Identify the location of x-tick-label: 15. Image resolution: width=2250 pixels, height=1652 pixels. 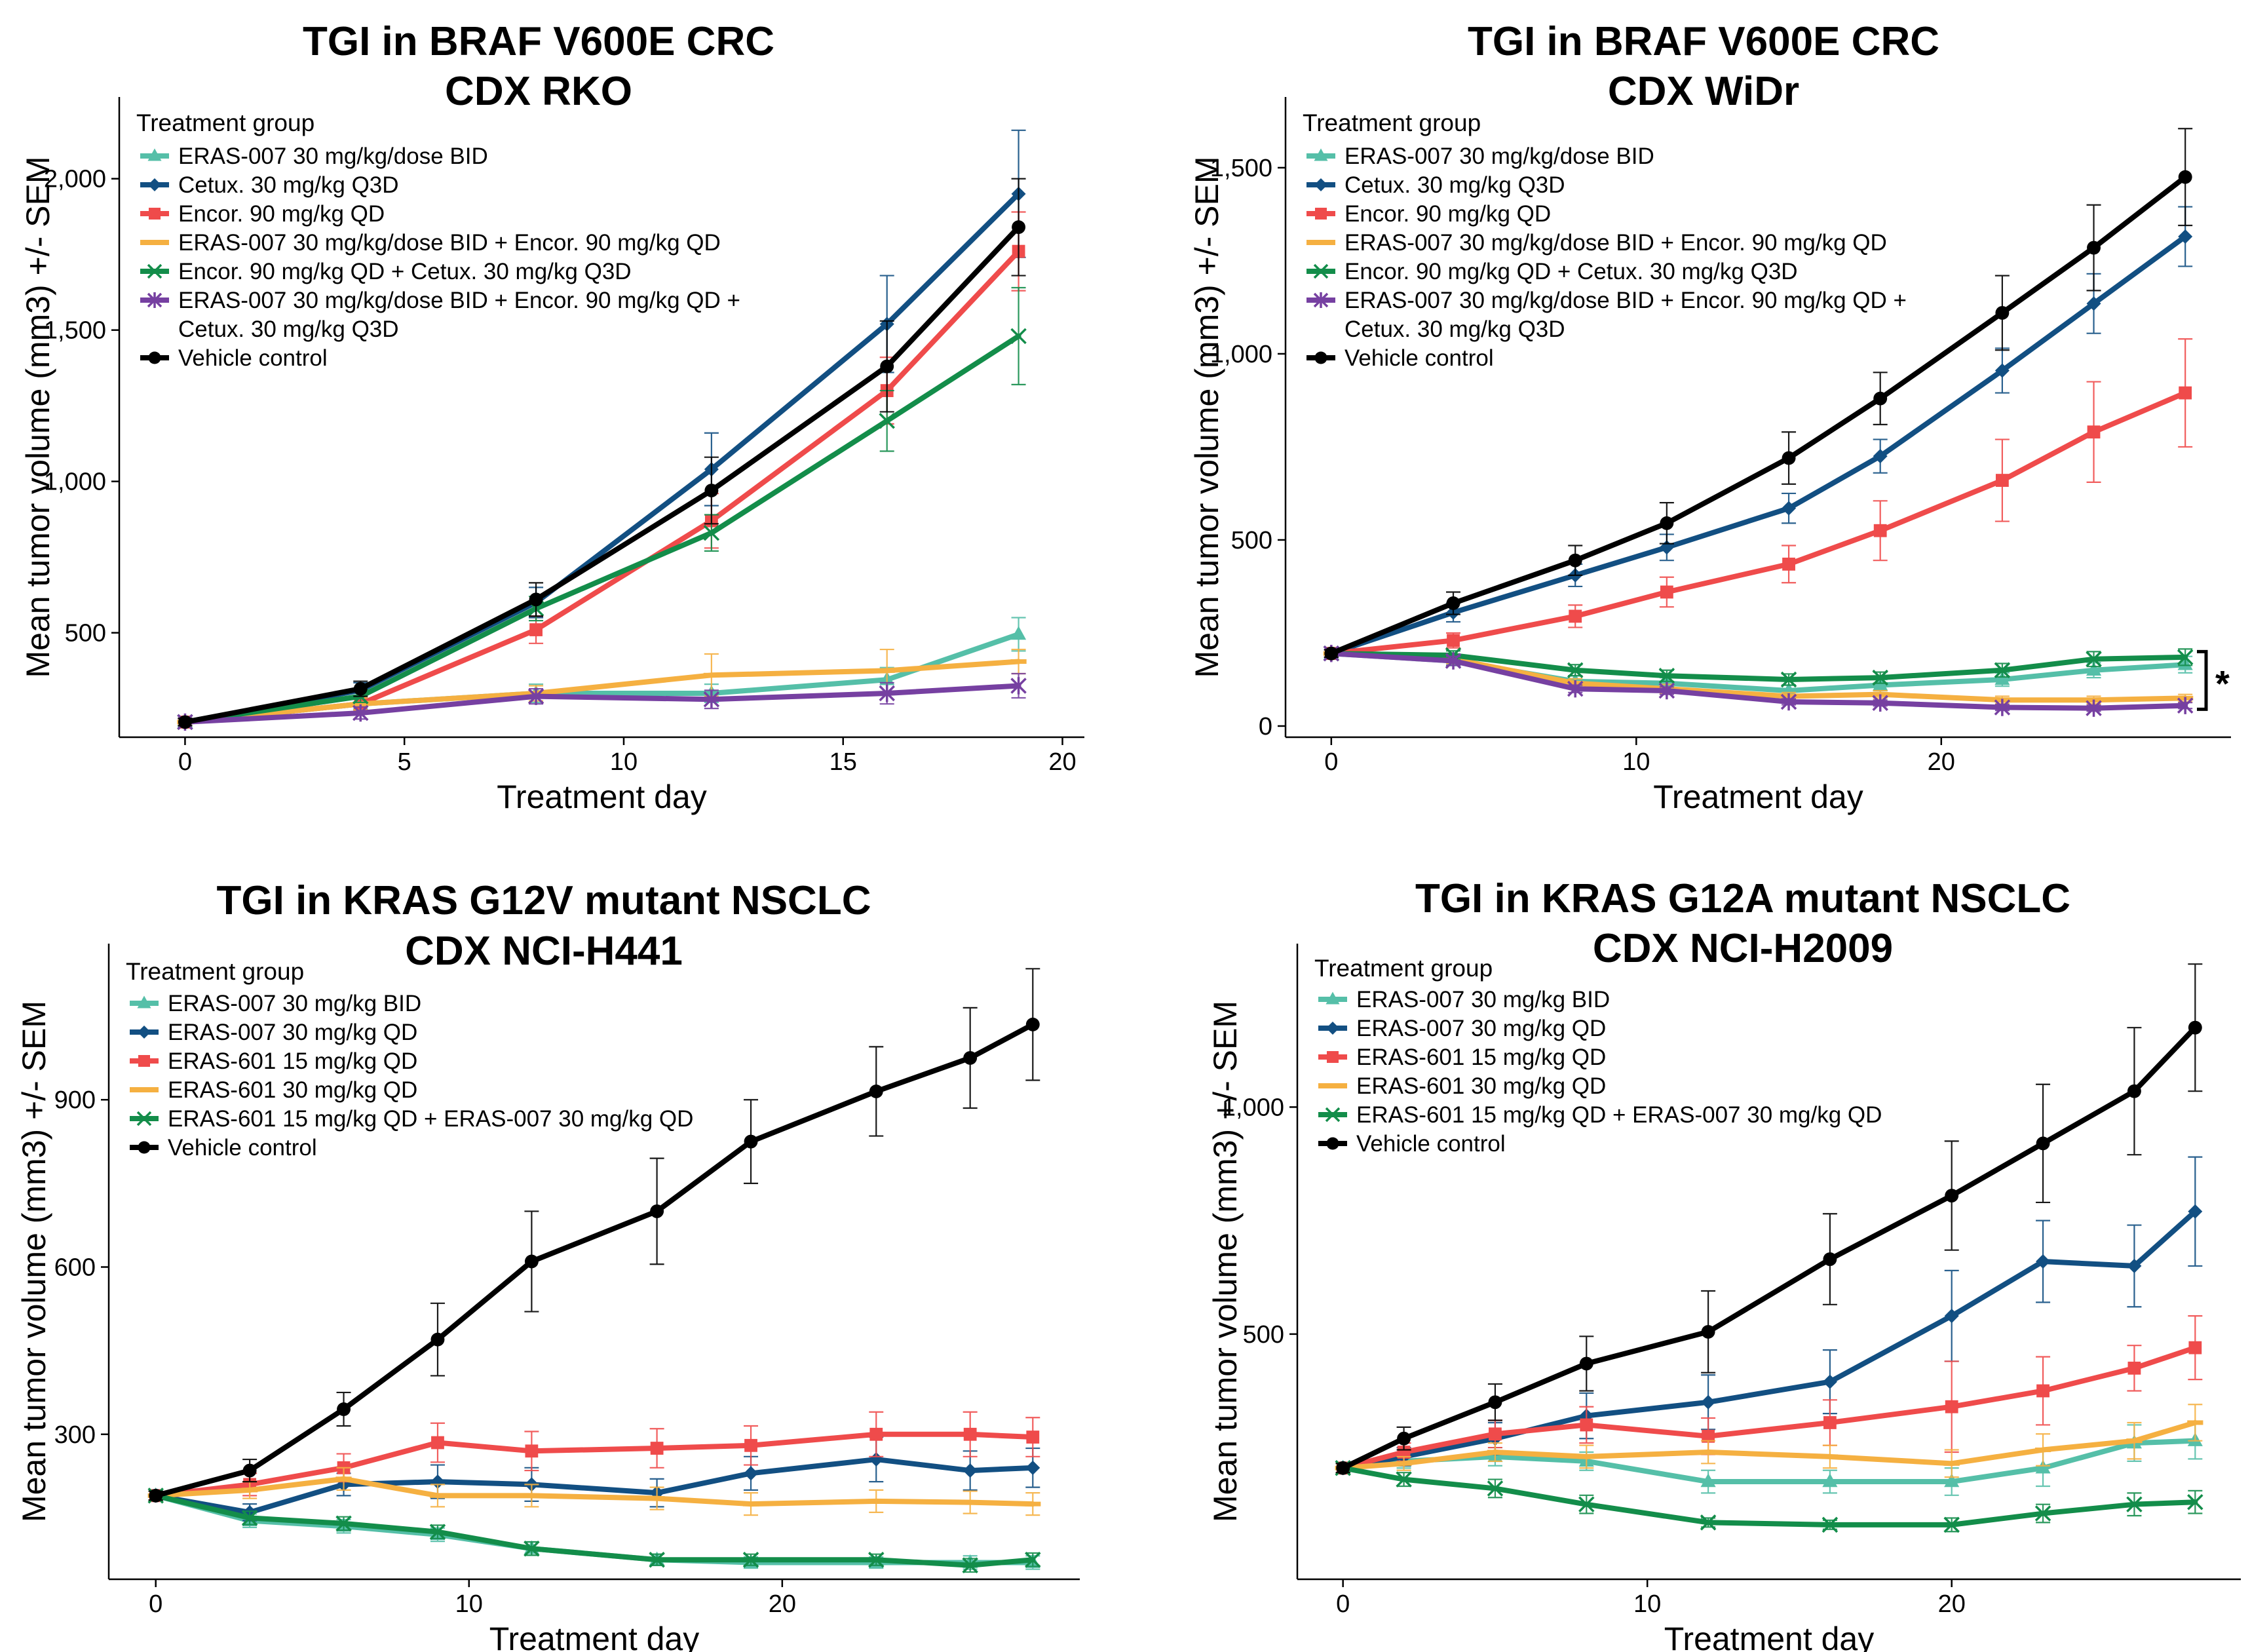
(843, 762).